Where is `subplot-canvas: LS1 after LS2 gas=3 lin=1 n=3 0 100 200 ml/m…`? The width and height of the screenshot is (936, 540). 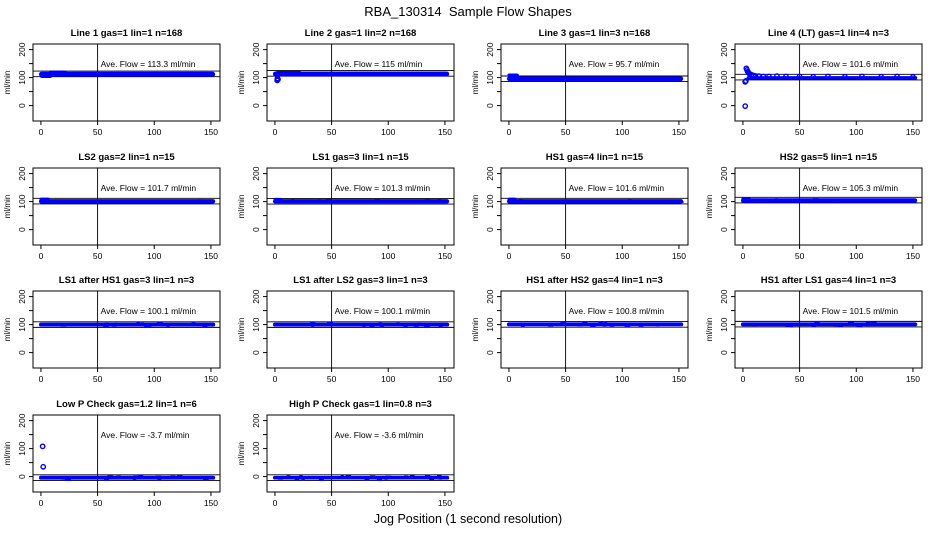
subplot-canvas: LS1 after LS2 gas=3 lin=1 n=3 0 100 200 ml/m… is located at coordinates (346, 329).